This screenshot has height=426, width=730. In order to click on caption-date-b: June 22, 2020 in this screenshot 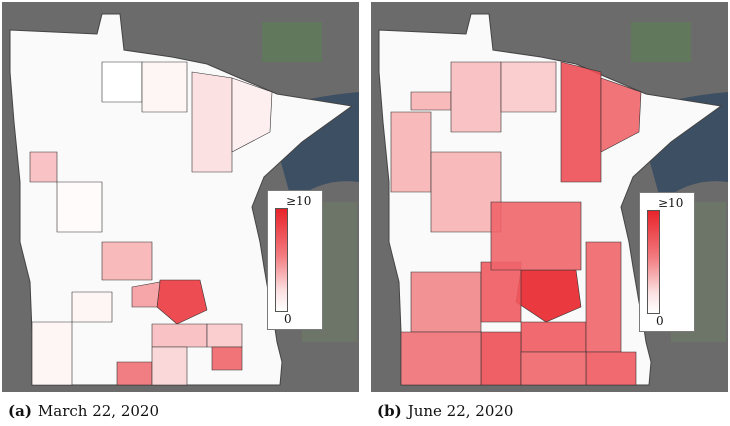, I will do `click(460, 411)`.